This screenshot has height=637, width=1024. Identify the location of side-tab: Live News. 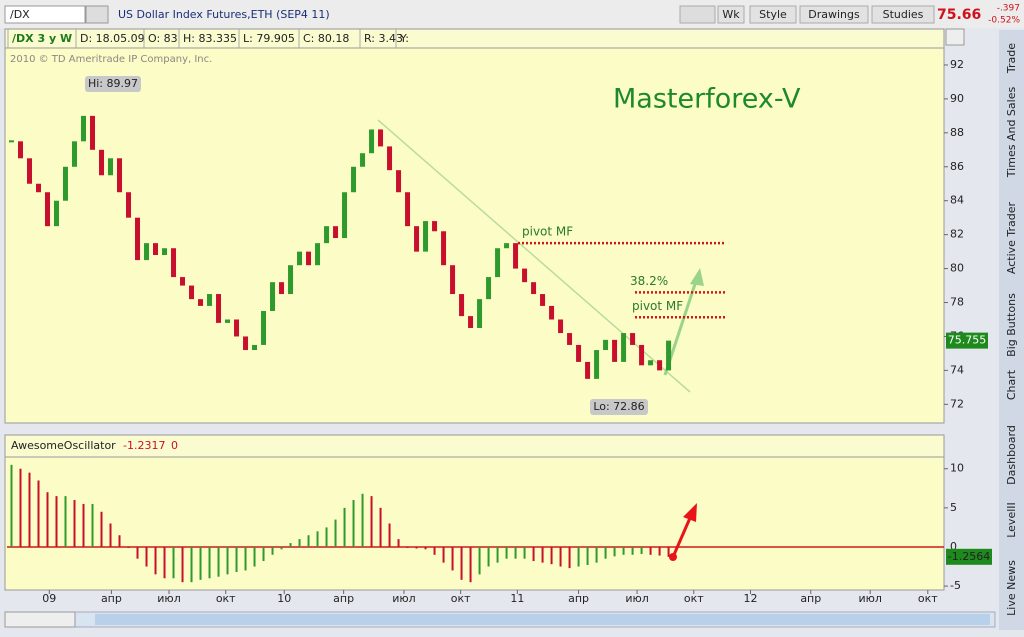
(1011, 588).